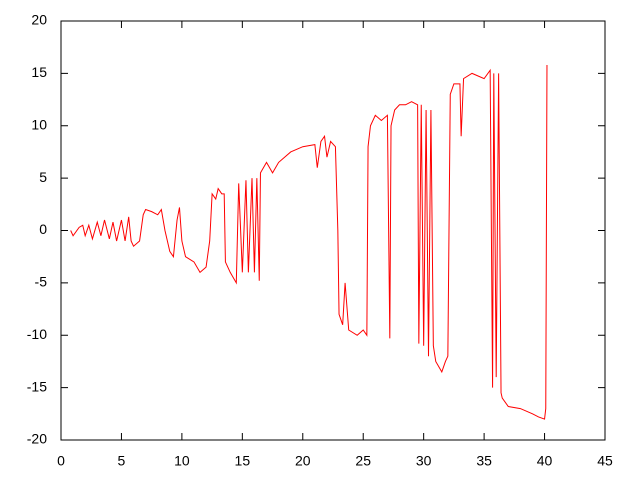 The width and height of the screenshot is (640, 480). I want to click on x-tick-label: 0, so click(61, 461).